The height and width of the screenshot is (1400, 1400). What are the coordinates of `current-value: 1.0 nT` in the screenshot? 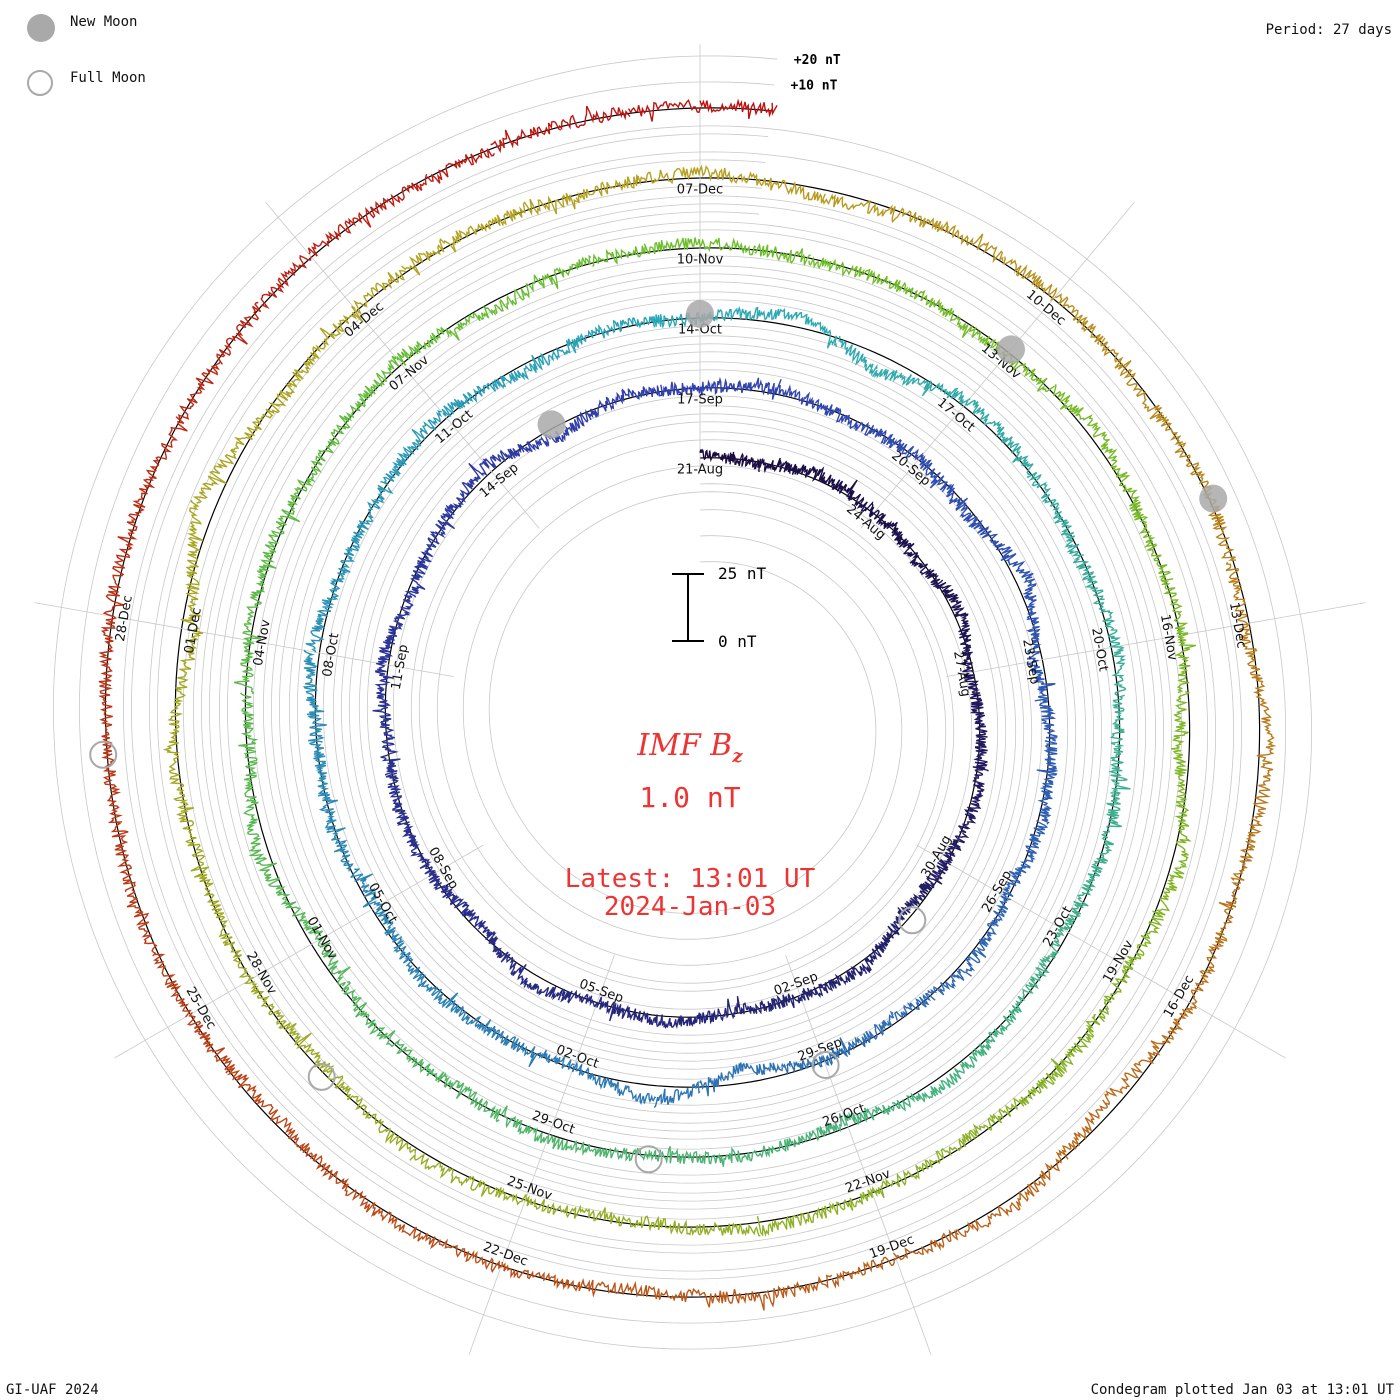 It's located at (690, 797).